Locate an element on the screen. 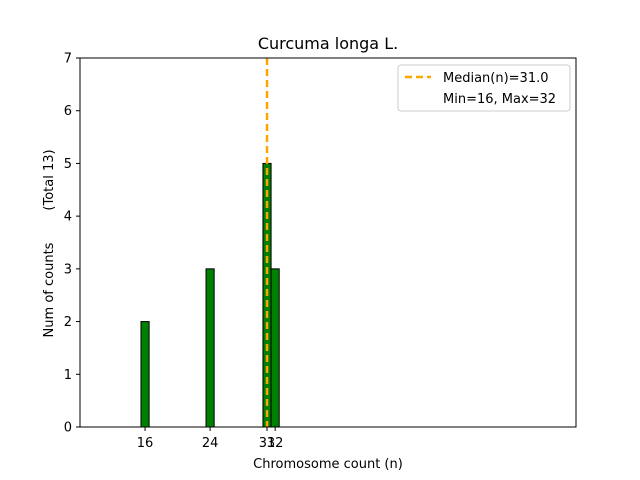 The image size is (640, 480). legend-minmax-label: Min=16, Max=32 is located at coordinates (499, 99).